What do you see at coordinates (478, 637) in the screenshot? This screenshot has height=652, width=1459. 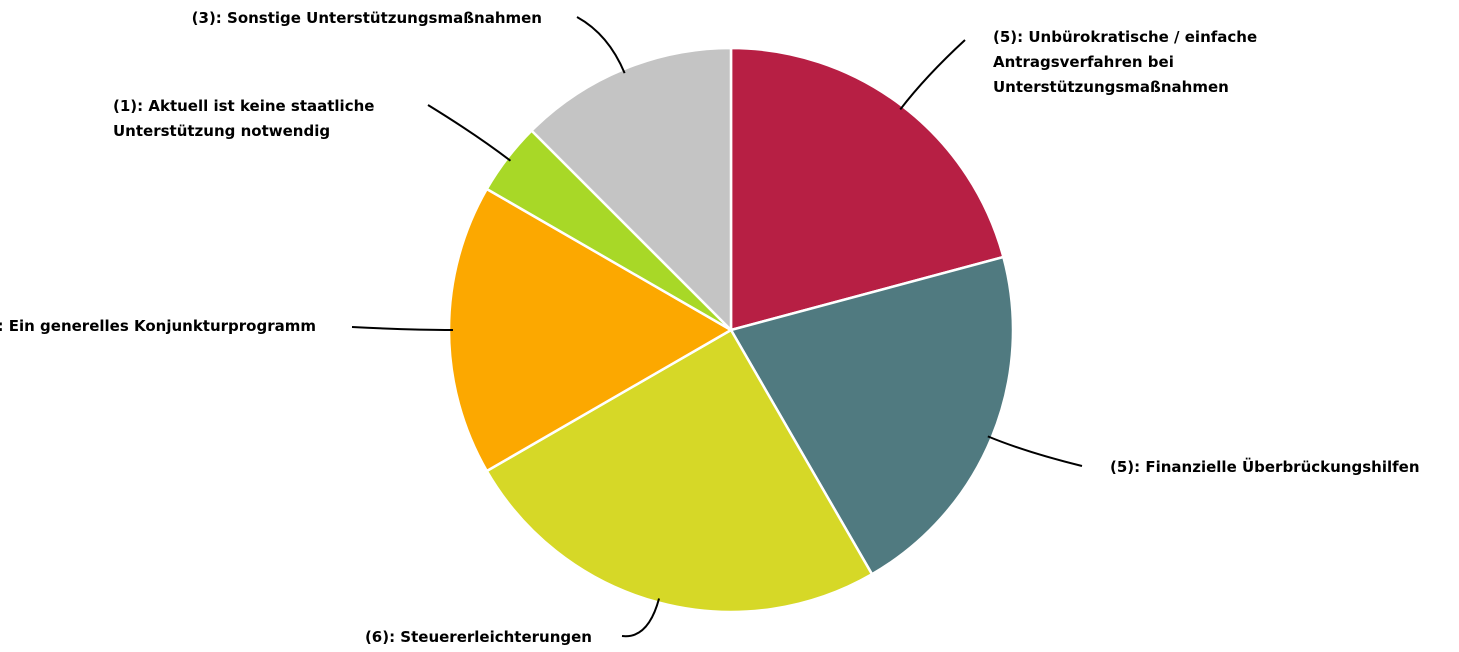 I see `slice-label: (6): Steuererleichterungen` at bounding box center [478, 637].